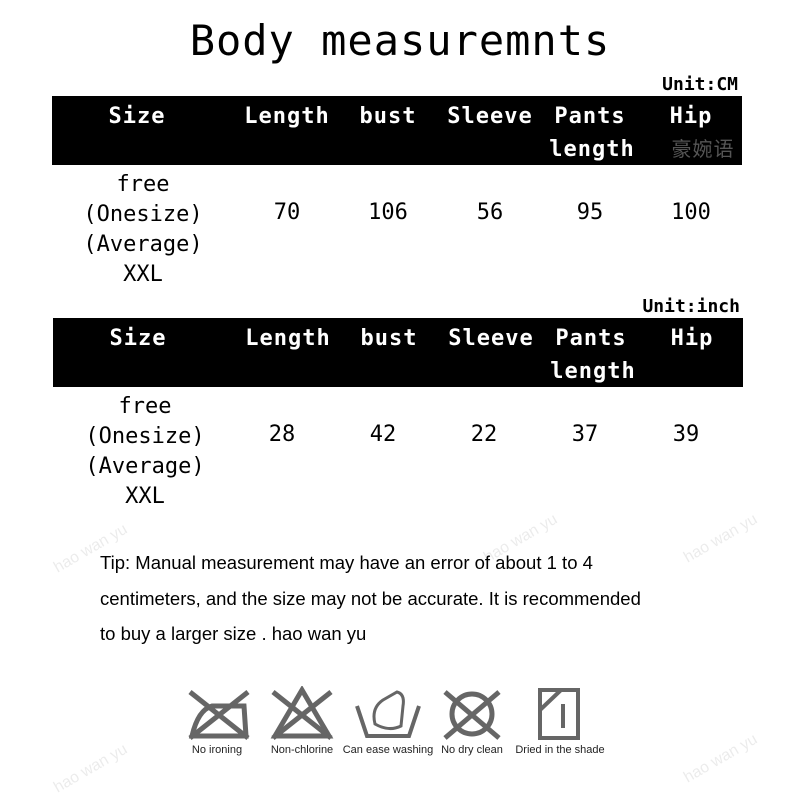 This screenshot has width=800, height=800. I want to click on table-inch-header: Size Length bust Sleeve Pants length Hip, so click(398, 352).